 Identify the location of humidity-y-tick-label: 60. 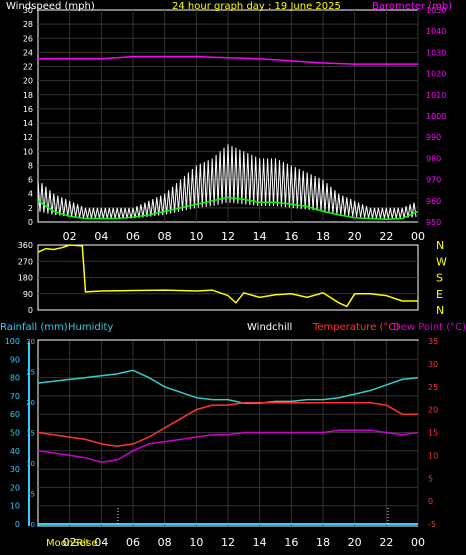
(15, 414).